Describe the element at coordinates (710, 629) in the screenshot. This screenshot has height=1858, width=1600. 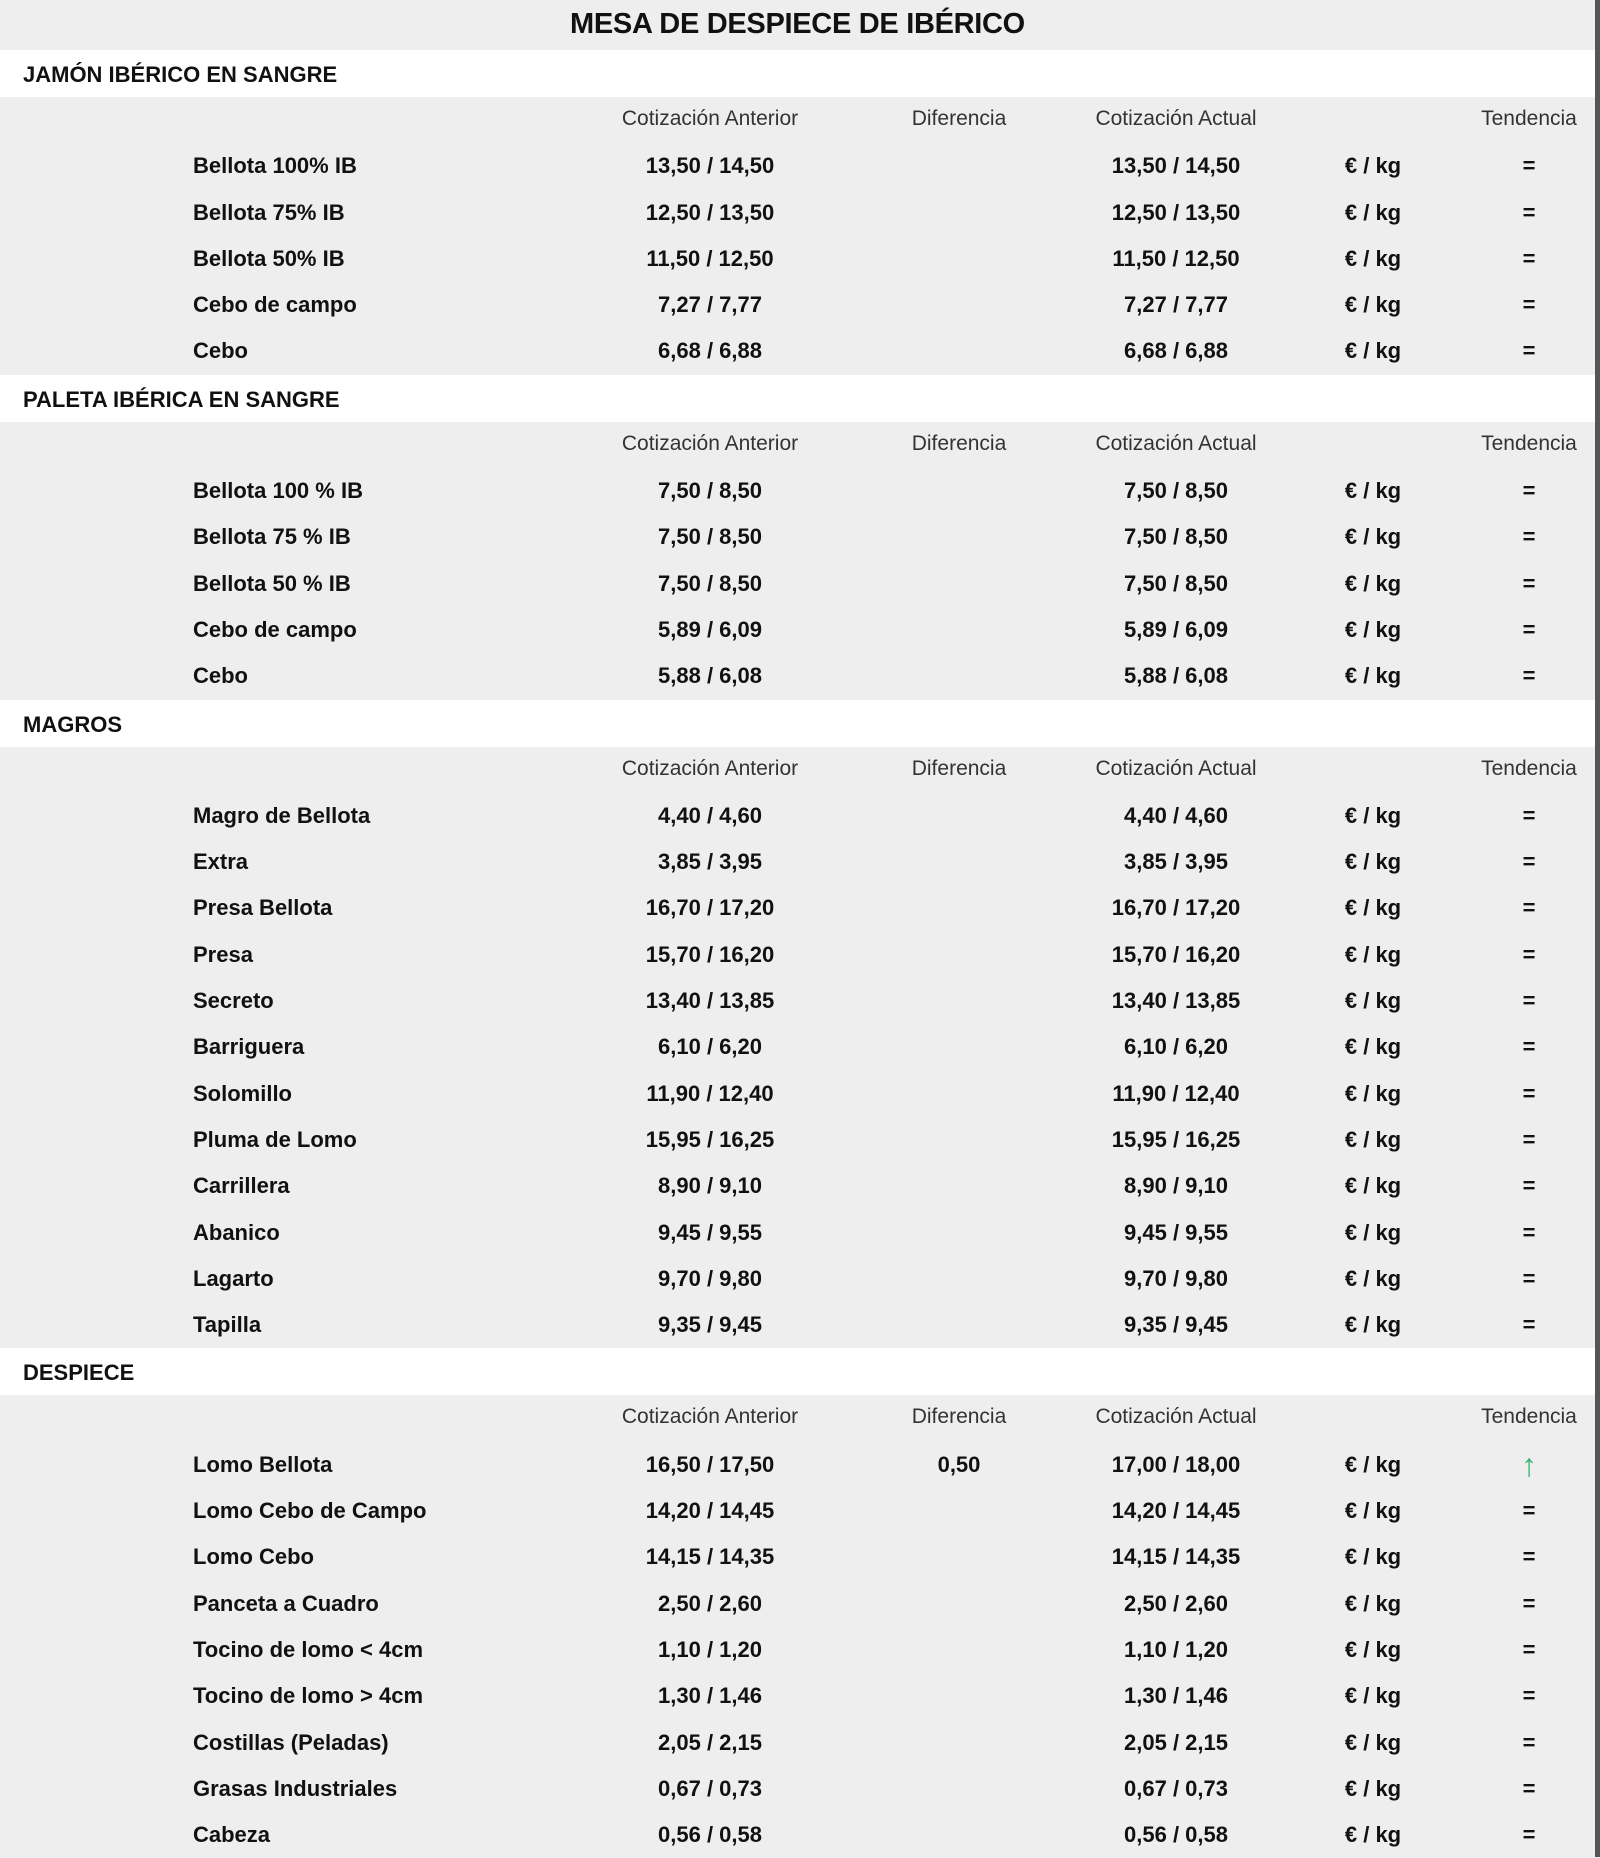
I see `cotizacion-anterior: 5,89 / 6,09` at that location.